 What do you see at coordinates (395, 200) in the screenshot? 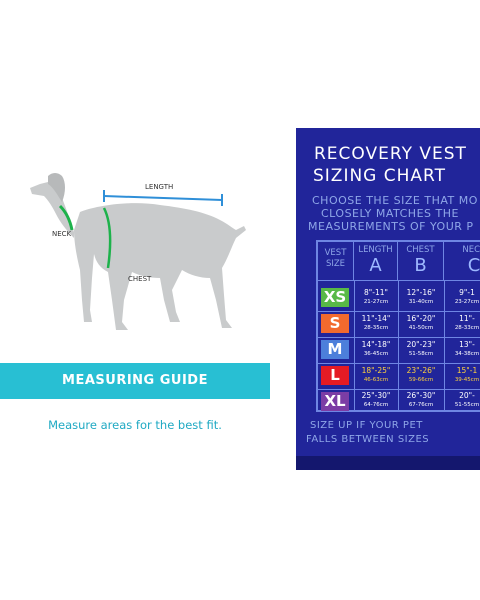
I see `instruction-line-1: CHOOSE THE SIZE THAT MO` at bounding box center [395, 200].